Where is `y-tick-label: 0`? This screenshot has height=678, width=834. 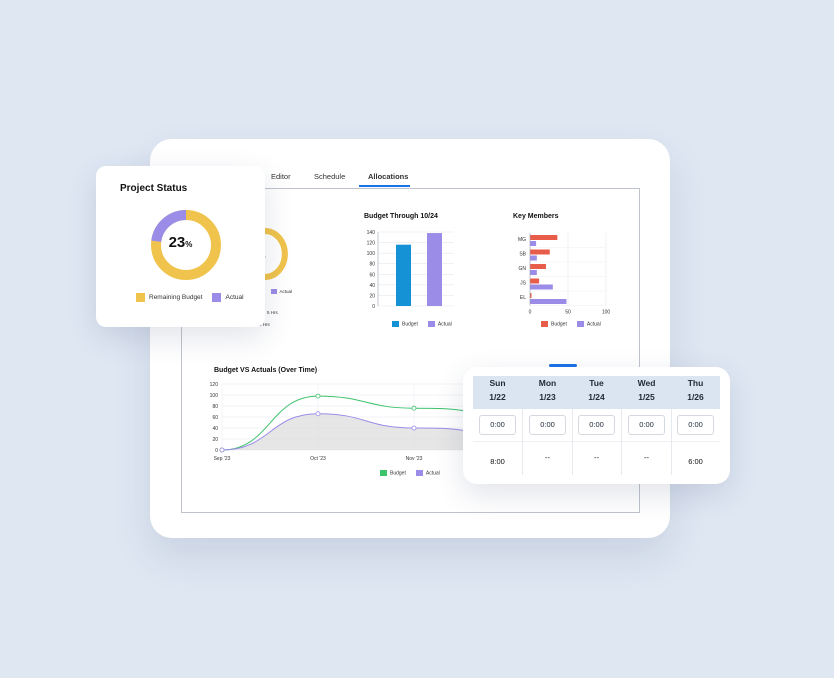
y-tick-label: 0 is located at coordinates (216, 451).